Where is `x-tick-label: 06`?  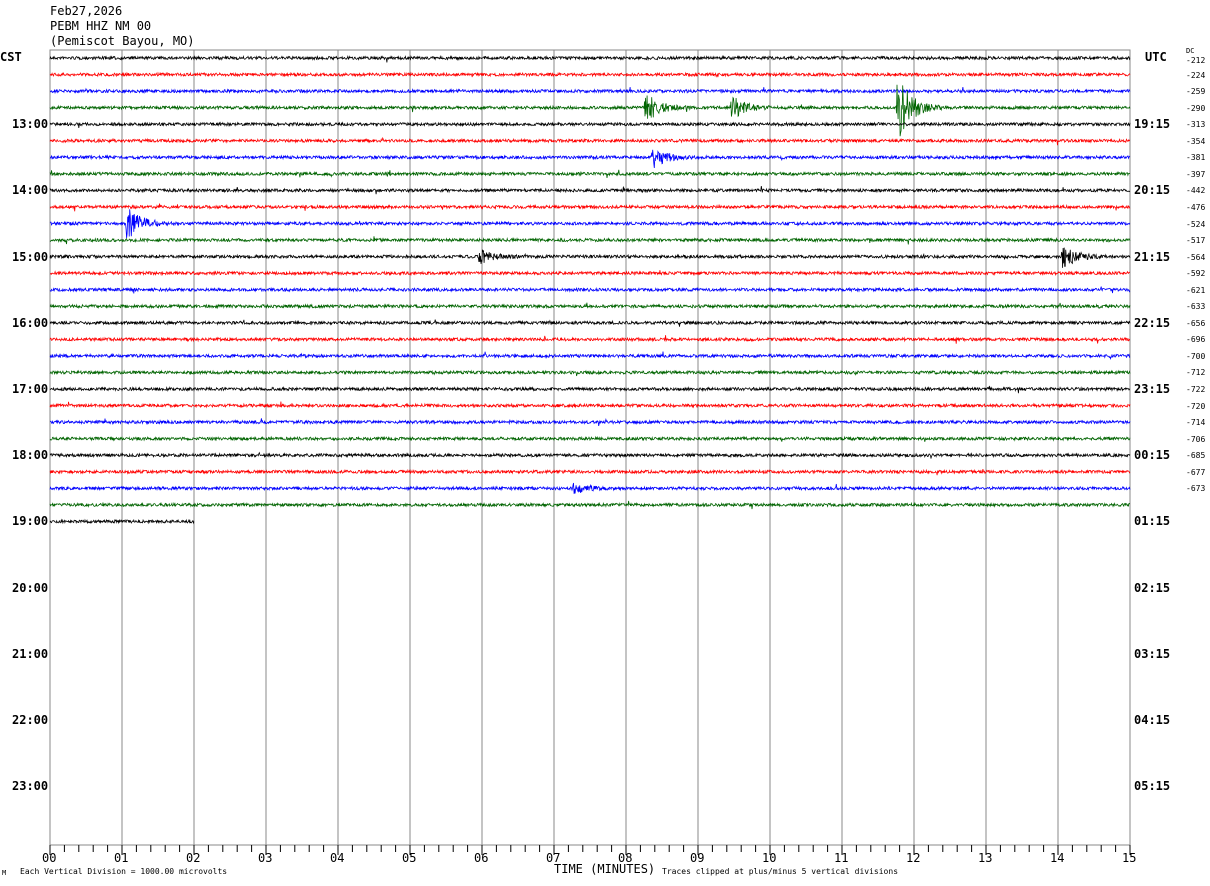
x-tick-label: 06 is located at coordinates (481, 858).